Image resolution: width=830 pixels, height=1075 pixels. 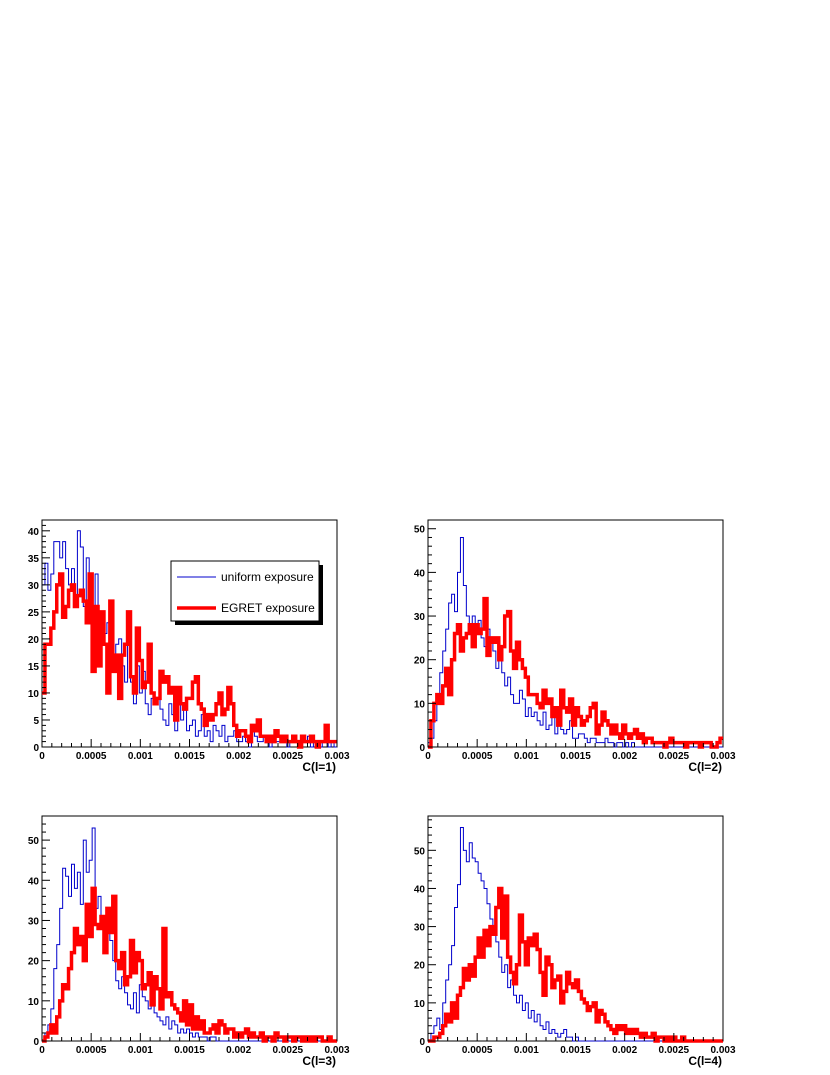 I want to click on y-tick-label: 35, so click(x=34, y=559).